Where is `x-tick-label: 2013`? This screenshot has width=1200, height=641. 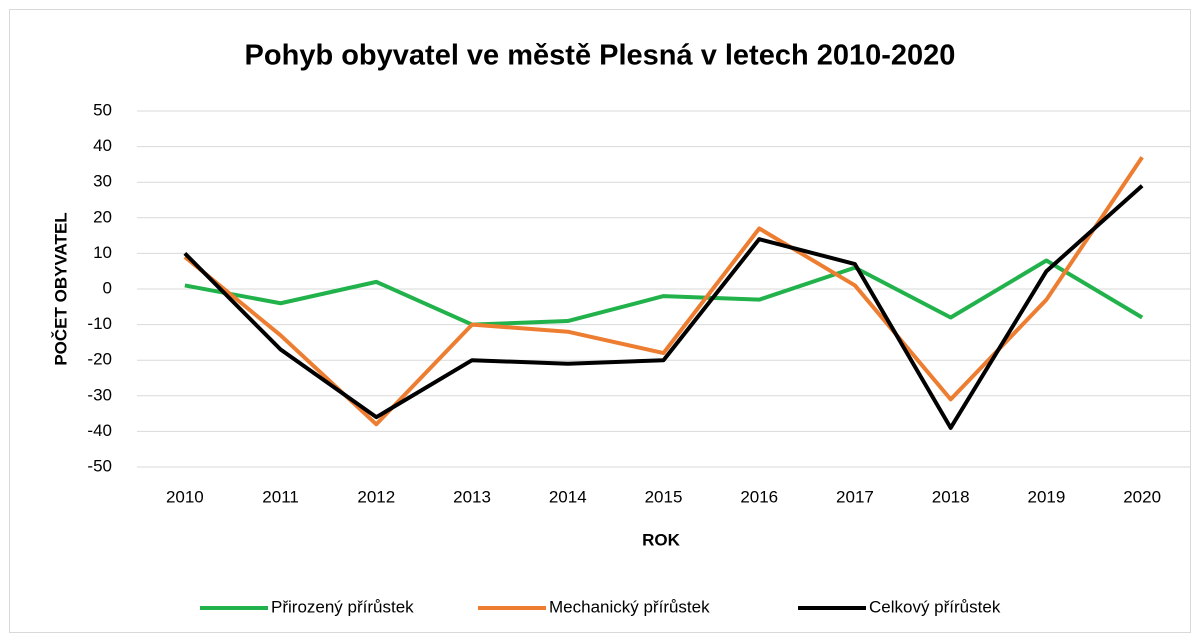 x-tick-label: 2013 is located at coordinates (472, 496).